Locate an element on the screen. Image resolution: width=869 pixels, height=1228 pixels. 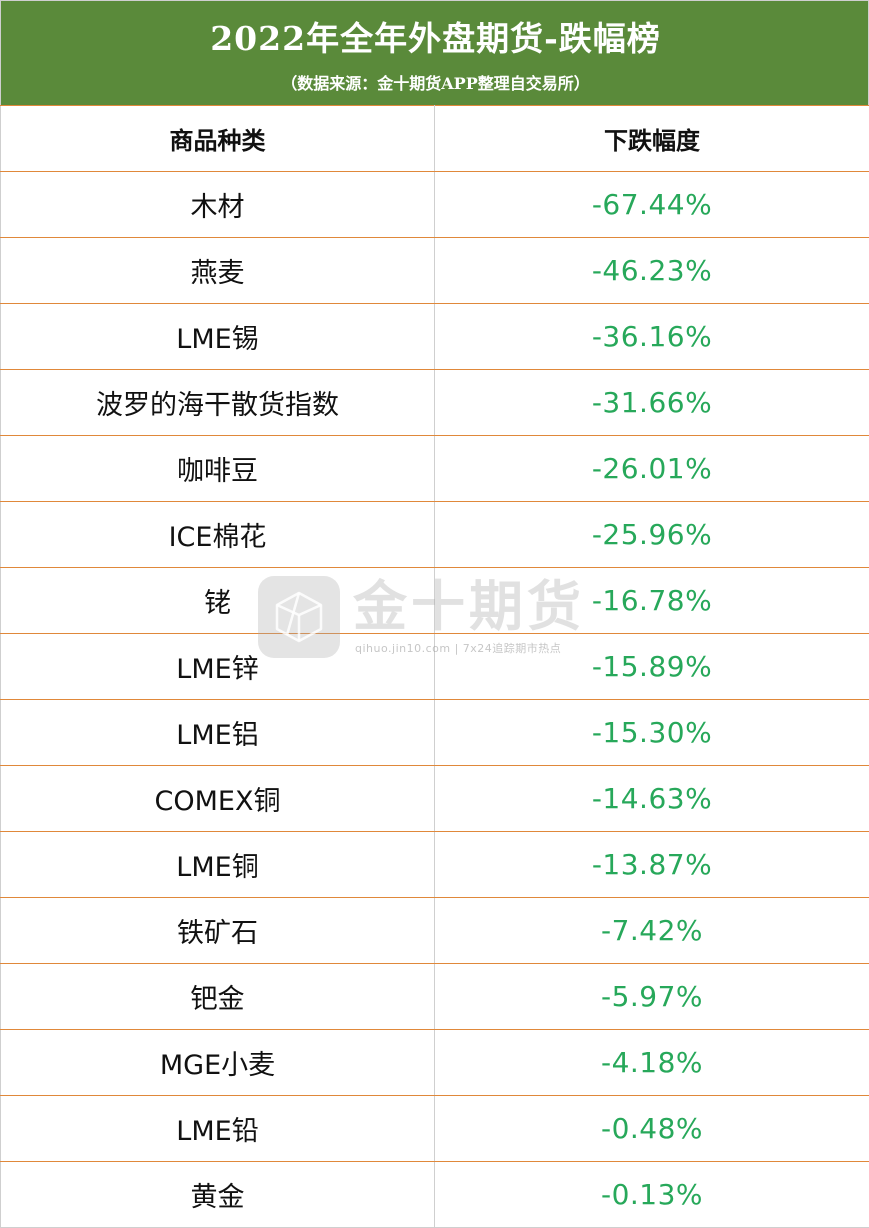
decline-value: -25.96% is located at coordinates (651, 534).